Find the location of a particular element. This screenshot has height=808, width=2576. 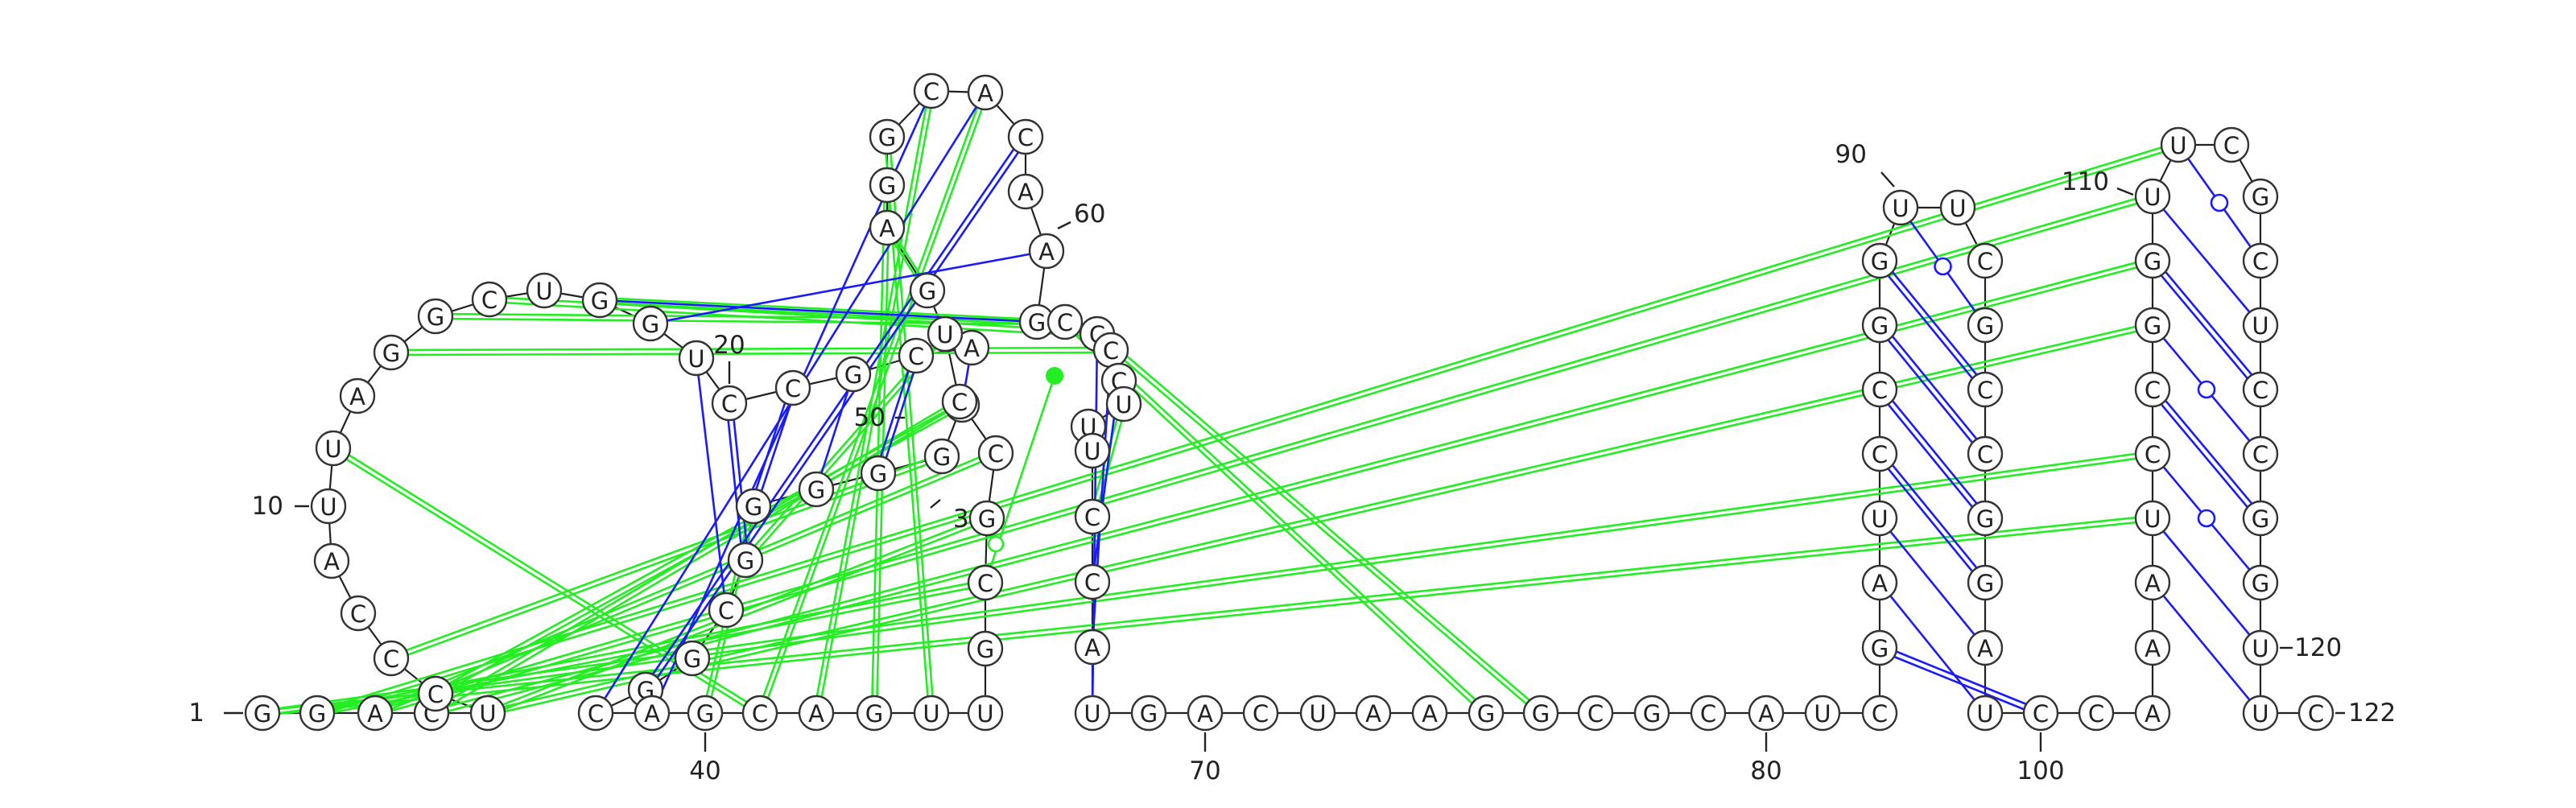

nucleotide-73: A is located at coordinates (1373, 713).